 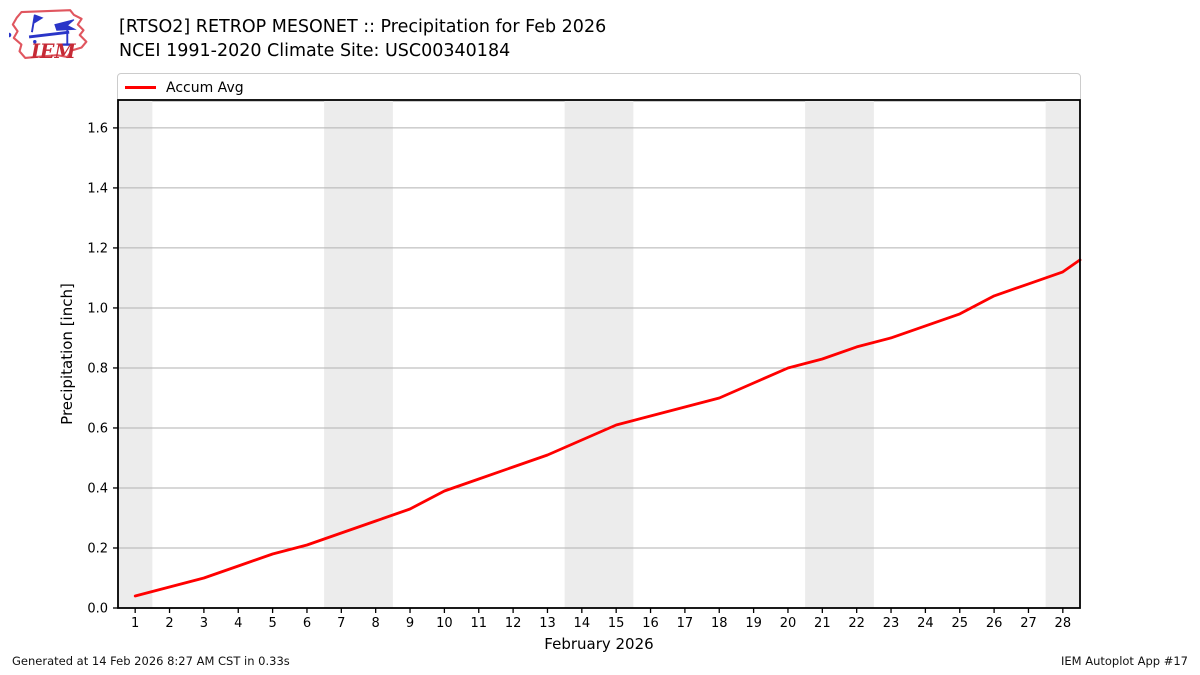 I want to click on iem-logo: IEM, so click(x=48, y=36).